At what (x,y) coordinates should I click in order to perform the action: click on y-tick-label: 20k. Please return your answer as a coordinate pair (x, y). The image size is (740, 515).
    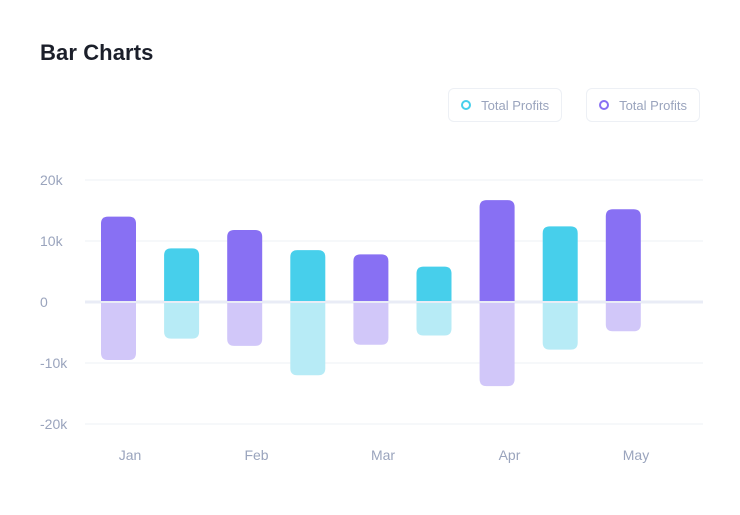
    Looking at the image, I should click on (52, 180).